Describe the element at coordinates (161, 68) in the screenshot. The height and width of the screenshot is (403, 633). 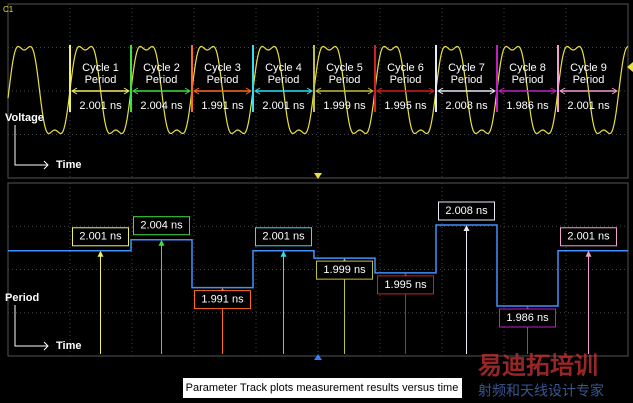
I see `cycle-label: Cycle 2` at that location.